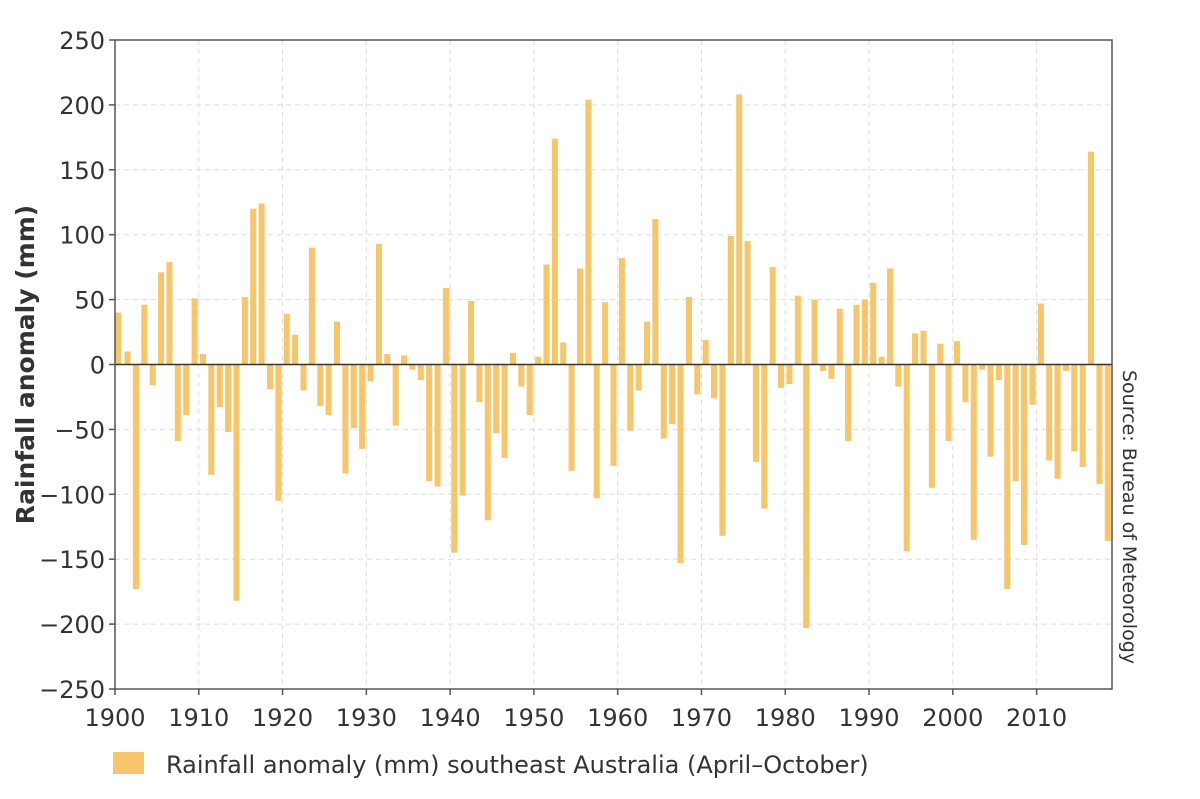 The image size is (1200, 799). What do you see at coordinates (1040, 334) in the screenshot?
I see `bar-2010` at bounding box center [1040, 334].